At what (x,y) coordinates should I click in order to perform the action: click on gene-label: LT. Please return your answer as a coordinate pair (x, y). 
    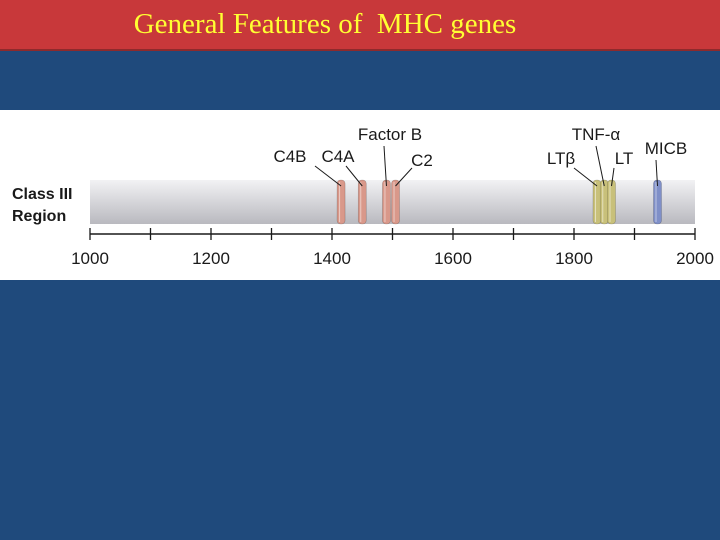
    Looking at the image, I should click on (624, 158).